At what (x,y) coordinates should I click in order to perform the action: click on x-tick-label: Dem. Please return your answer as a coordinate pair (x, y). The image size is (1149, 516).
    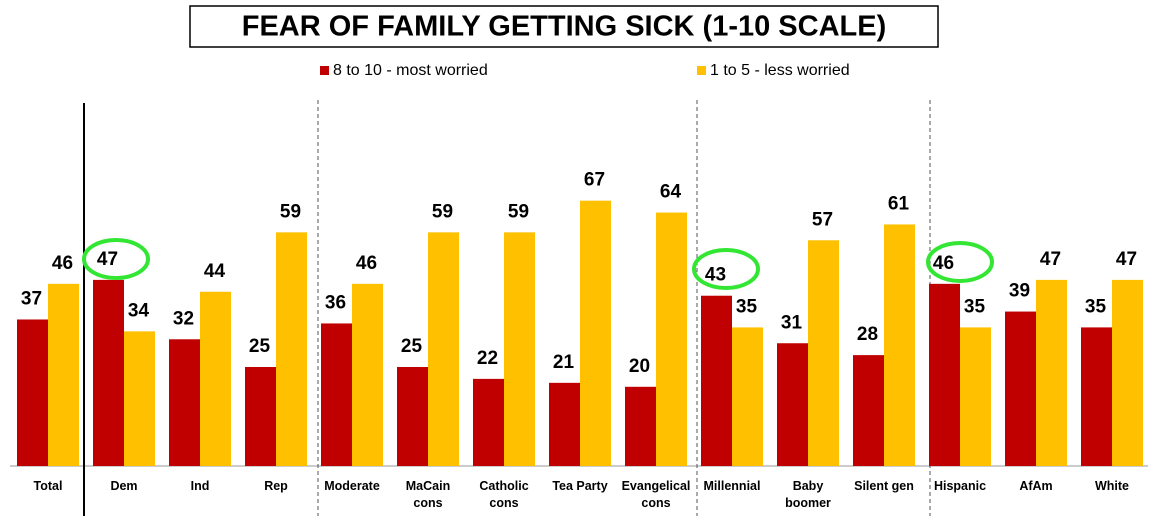
    Looking at the image, I should click on (124, 486).